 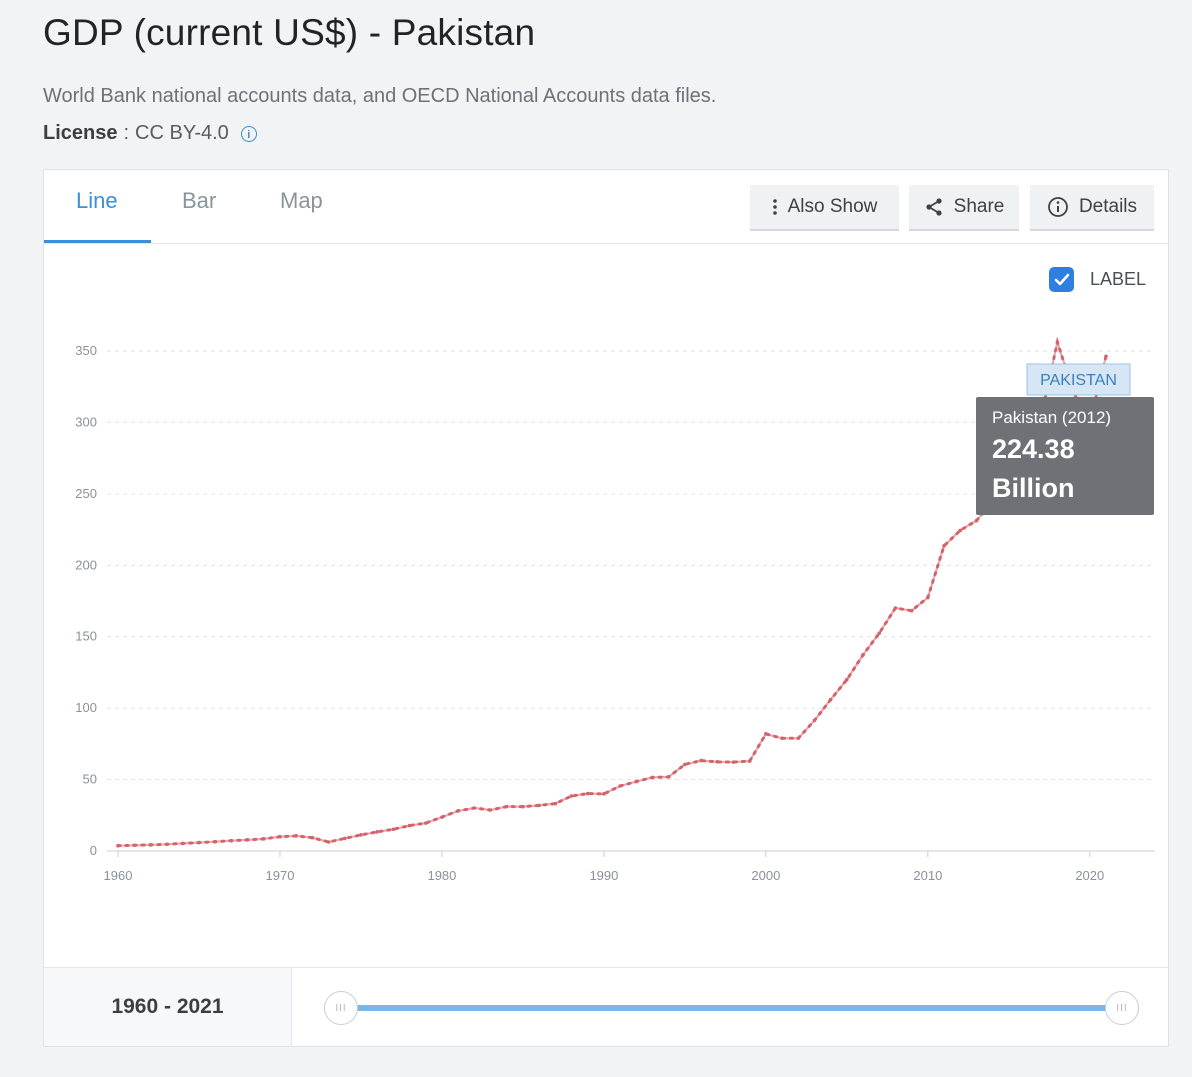 What do you see at coordinates (832, 206) in the screenshot?
I see `also-show-label: Also Show` at bounding box center [832, 206].